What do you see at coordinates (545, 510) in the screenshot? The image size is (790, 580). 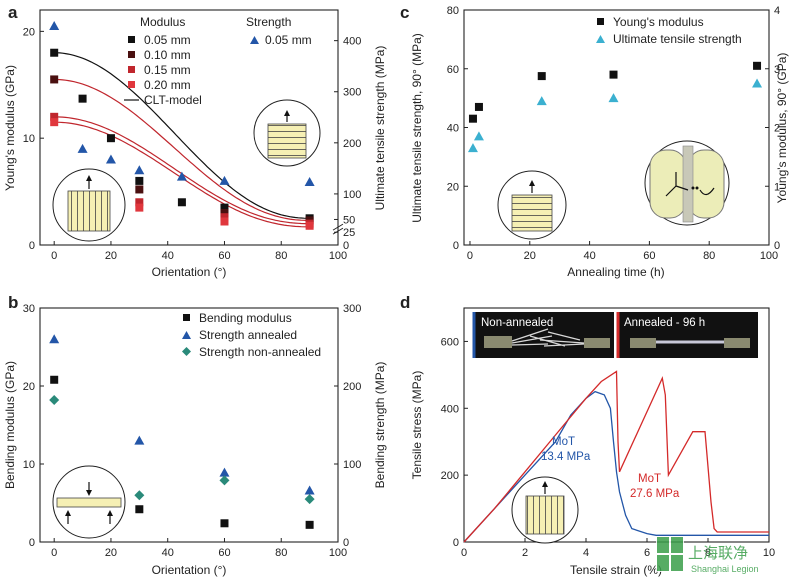 I see `panel-d-inset-0deg` at bounding box center [545, 510].